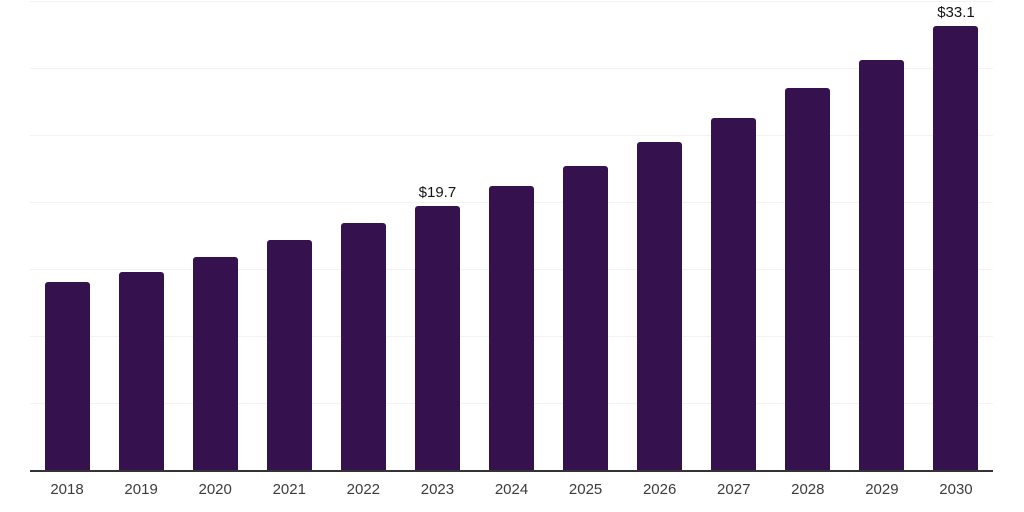 This screenshot has width=1024, height=512. I want to click on bar-2020, so click(215, 363).